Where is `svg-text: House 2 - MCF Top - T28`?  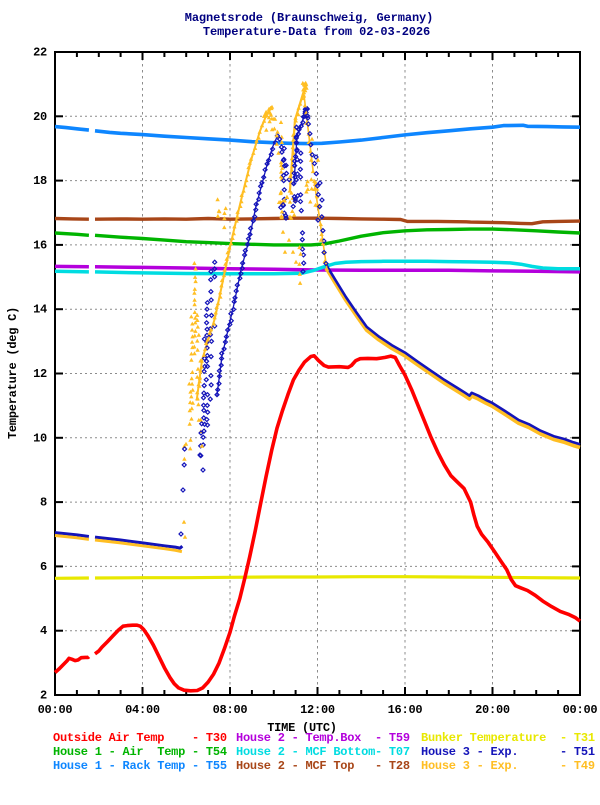
svg-text: House 2 - MCF Top - T28 is located at coordinates (323, 766).